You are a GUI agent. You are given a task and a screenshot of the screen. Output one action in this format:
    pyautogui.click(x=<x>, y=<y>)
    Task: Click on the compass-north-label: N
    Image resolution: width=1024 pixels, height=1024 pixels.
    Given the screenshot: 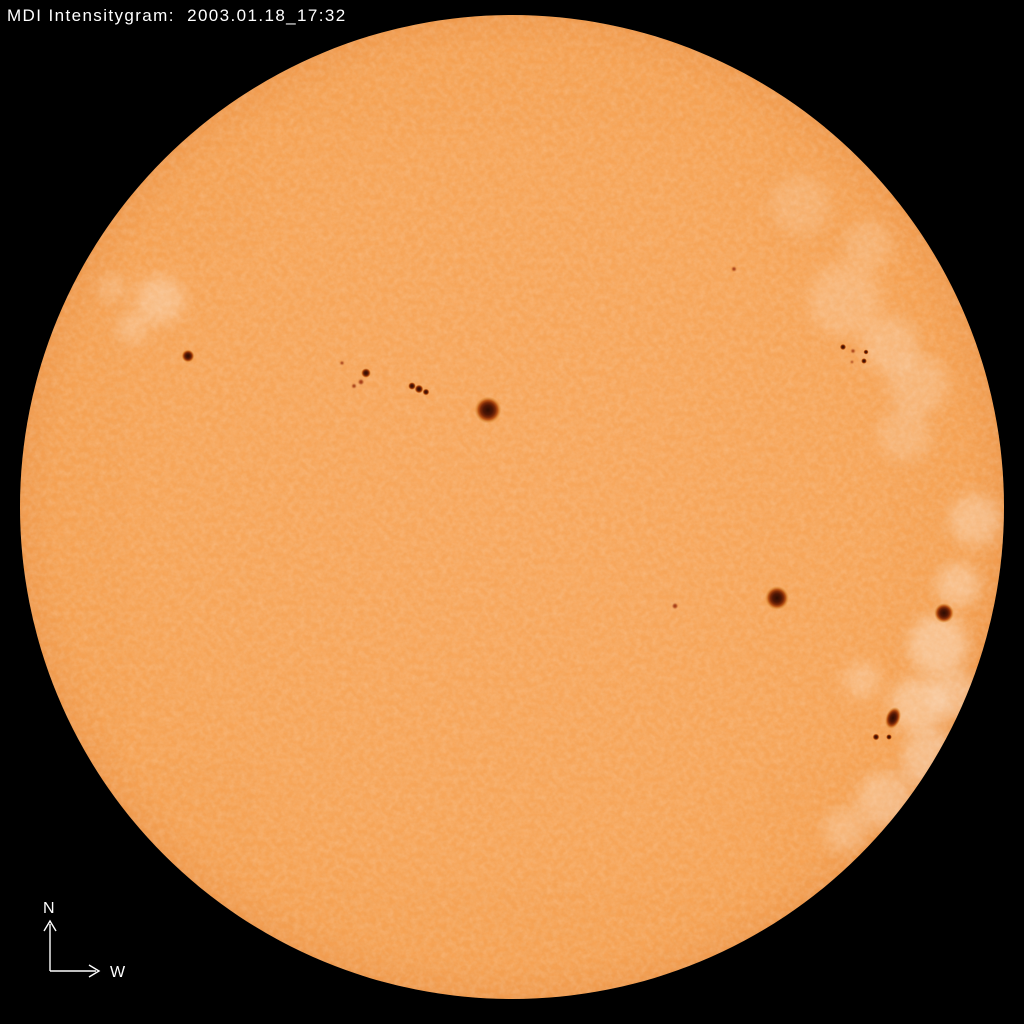 What is the action you would take?
    pyautogui.click(x=49, y=908)
    